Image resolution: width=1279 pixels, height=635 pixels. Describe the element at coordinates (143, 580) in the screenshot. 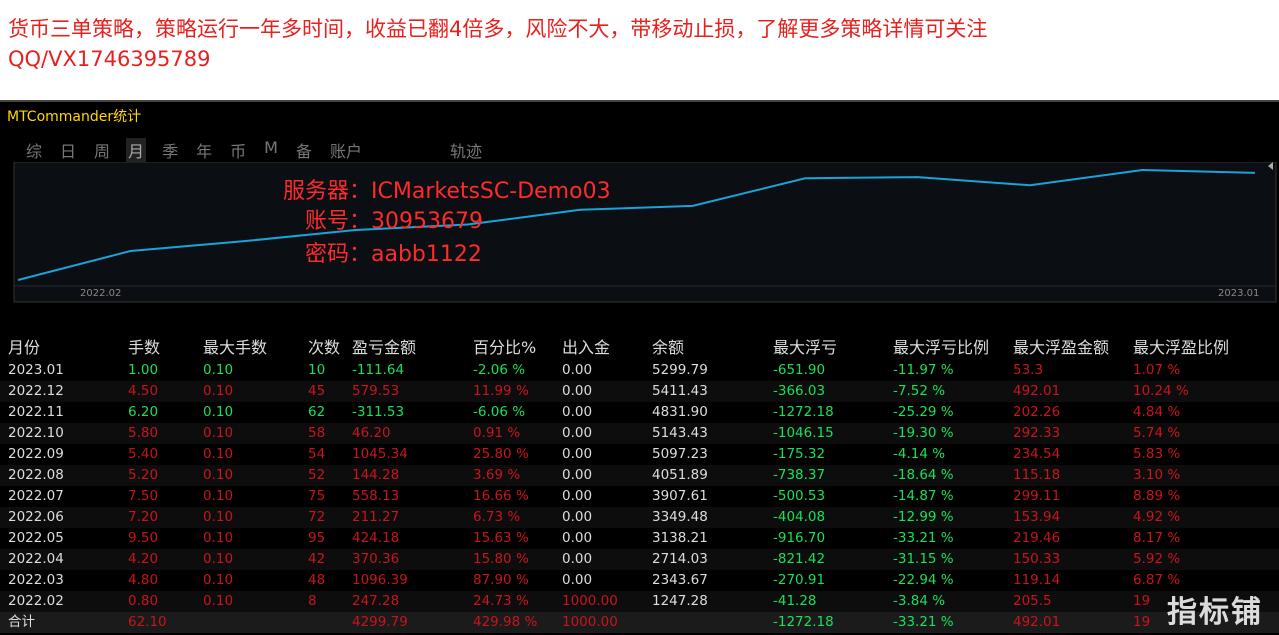

I see `cell: 4.80` at that location.